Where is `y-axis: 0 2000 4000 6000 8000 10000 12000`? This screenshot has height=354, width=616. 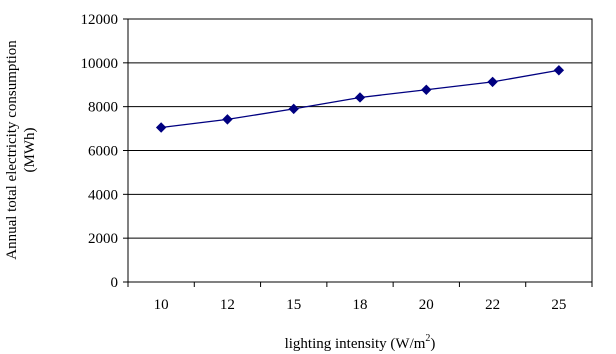 y-axis: 0 2000 4000 6000 8000 10000 12000 is located at coordinates (104, 151).